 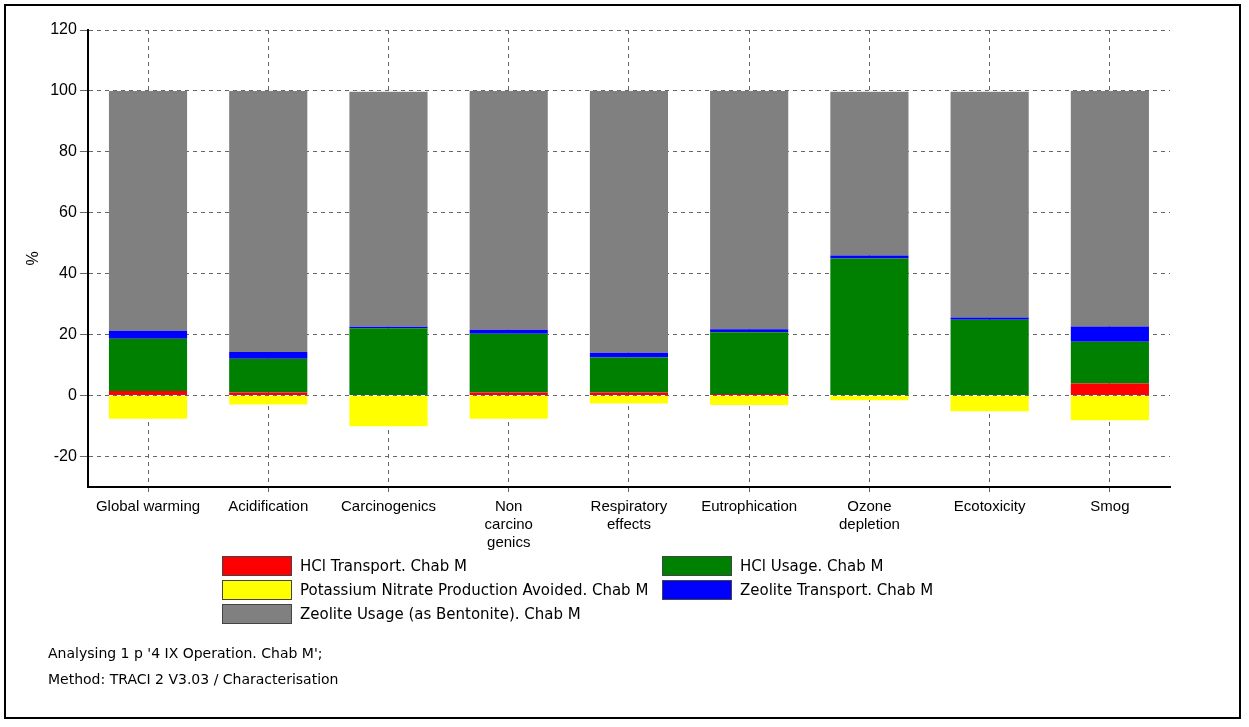 I want to click on text: Analysing 1 p '4 IX Operation. Chab M';, so click(x=186, y=653).